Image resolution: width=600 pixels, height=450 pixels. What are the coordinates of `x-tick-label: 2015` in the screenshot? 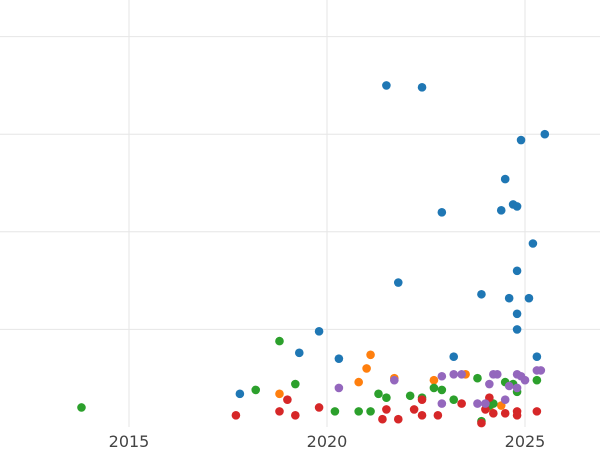 It's located at (129, 441).